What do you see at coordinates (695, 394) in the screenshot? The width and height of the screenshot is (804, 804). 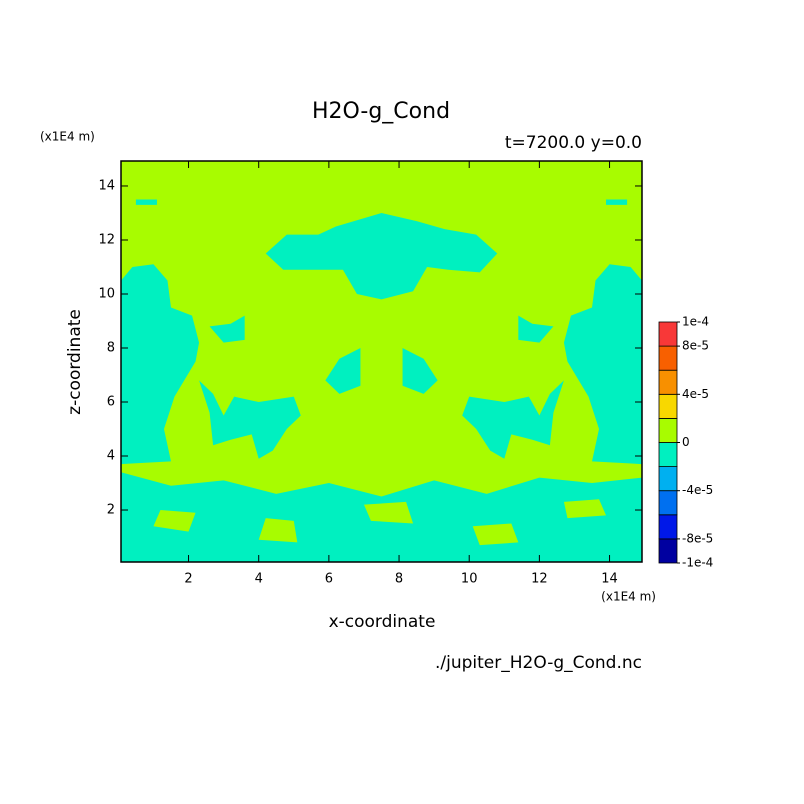 I see `colorbar-label: 4e-5` at bounding box center [695, 394].